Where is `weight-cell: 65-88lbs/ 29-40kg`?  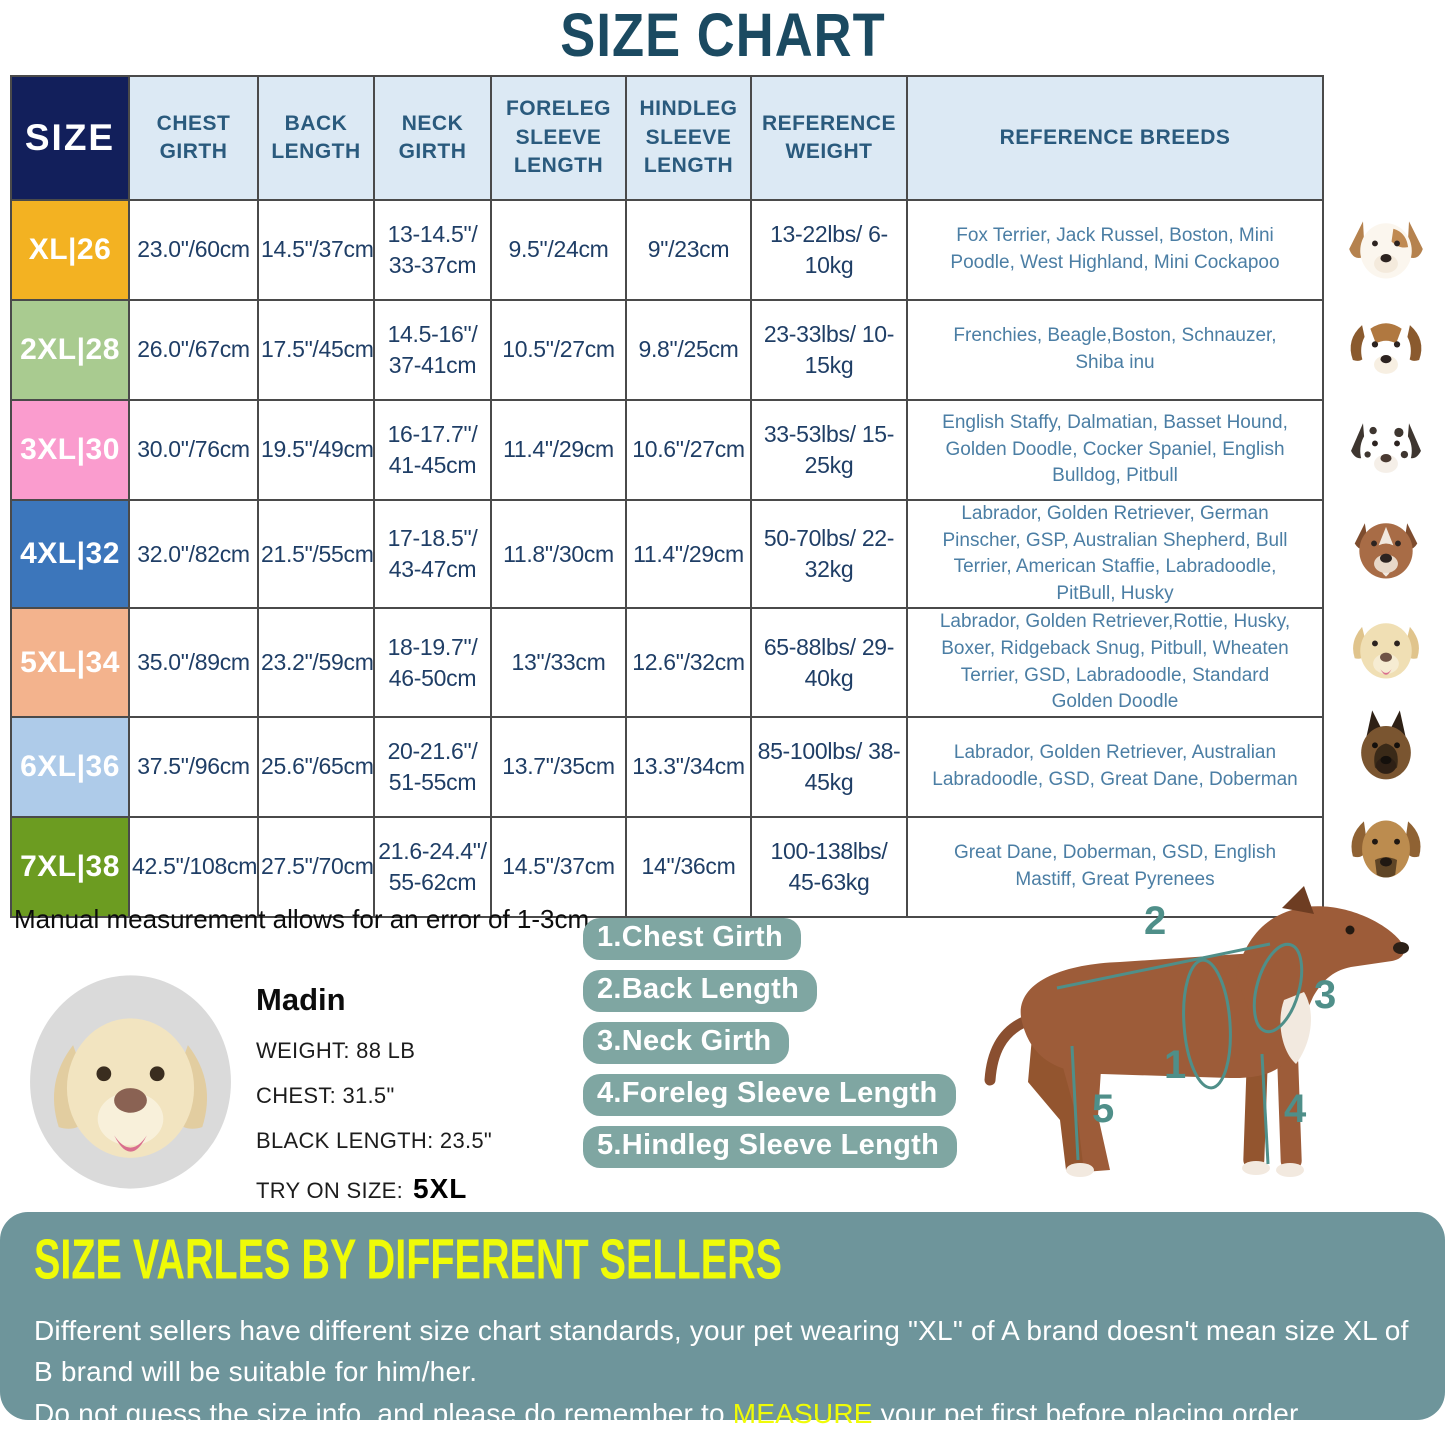 weight-cell: 65-88lbs/ 29-40kg is located at coordinates (829, 662).